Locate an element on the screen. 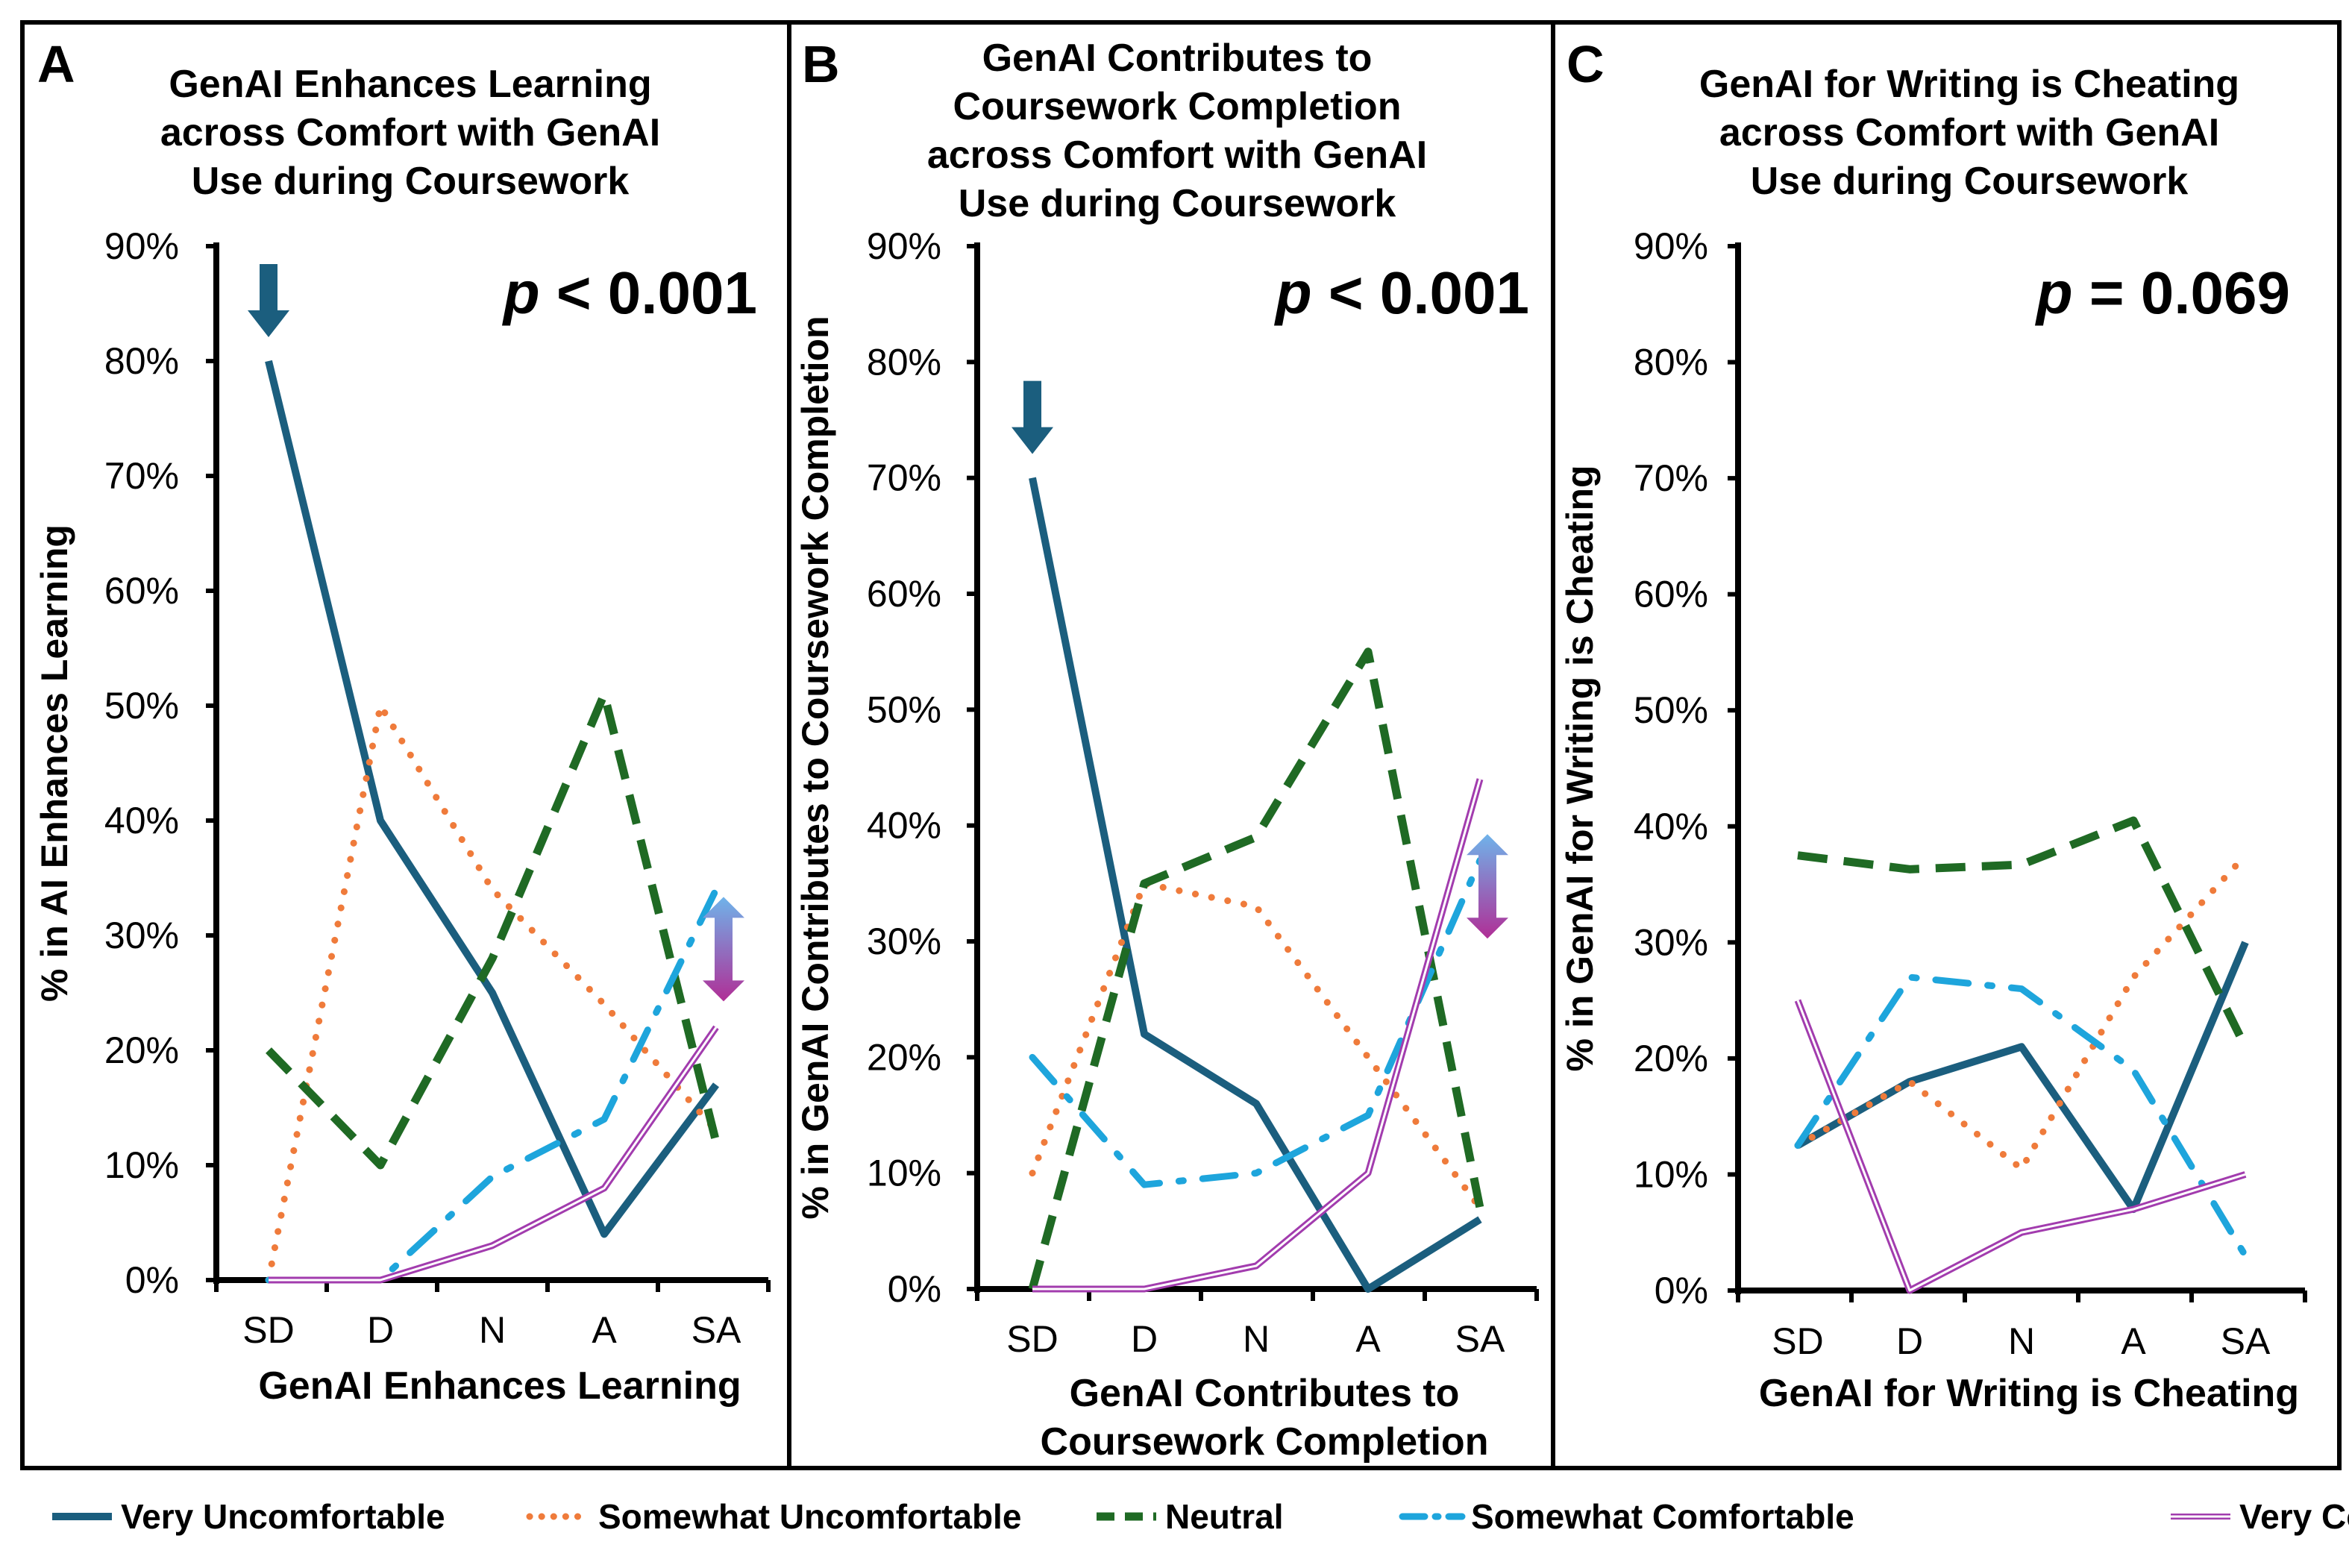  y-axis-label: % in GenAI for Writing is Cheating is located at coordinates (1580, 768).